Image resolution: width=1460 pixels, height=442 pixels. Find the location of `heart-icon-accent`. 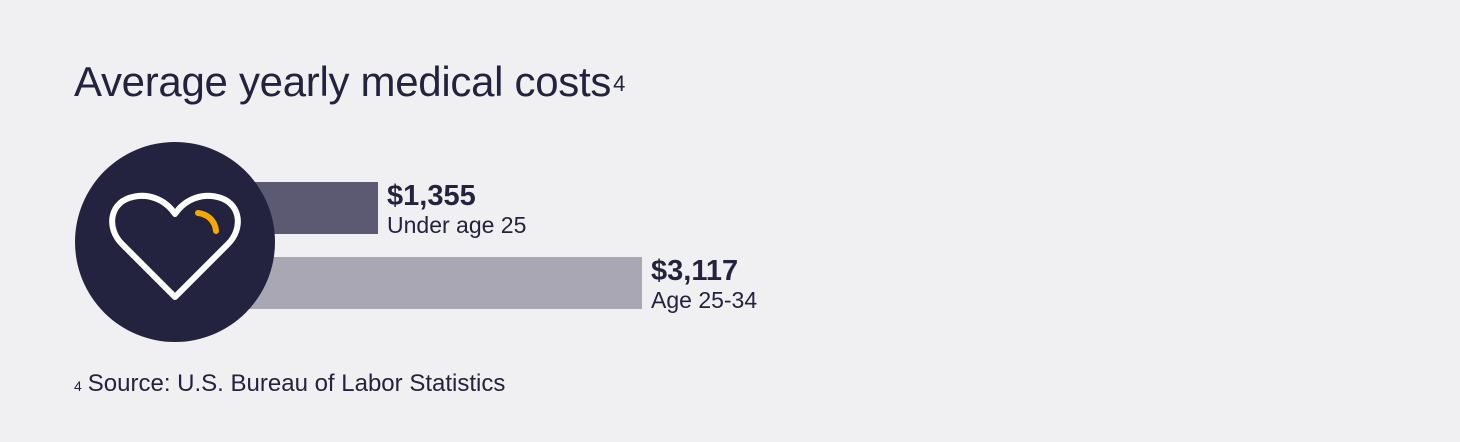

heart-icon-accent is located at coordinates (207, 222).